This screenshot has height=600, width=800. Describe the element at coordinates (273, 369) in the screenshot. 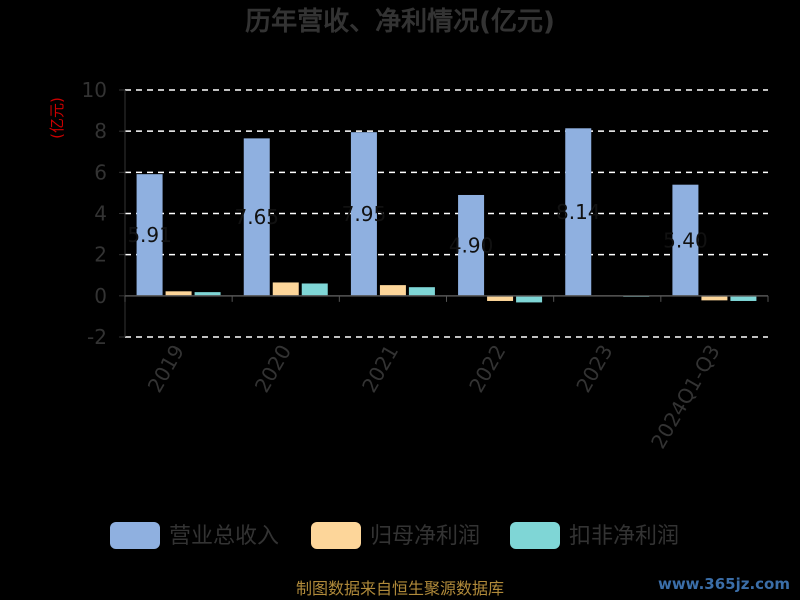

I see `x-tick-label: 2020` at that location.